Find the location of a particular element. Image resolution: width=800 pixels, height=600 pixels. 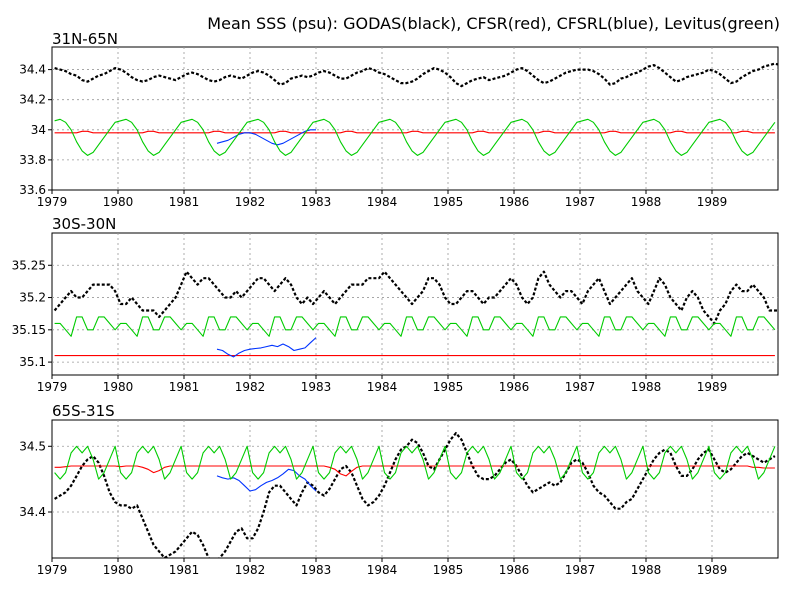

panel-title: 31N-65N is located at coordinates (85, 39).